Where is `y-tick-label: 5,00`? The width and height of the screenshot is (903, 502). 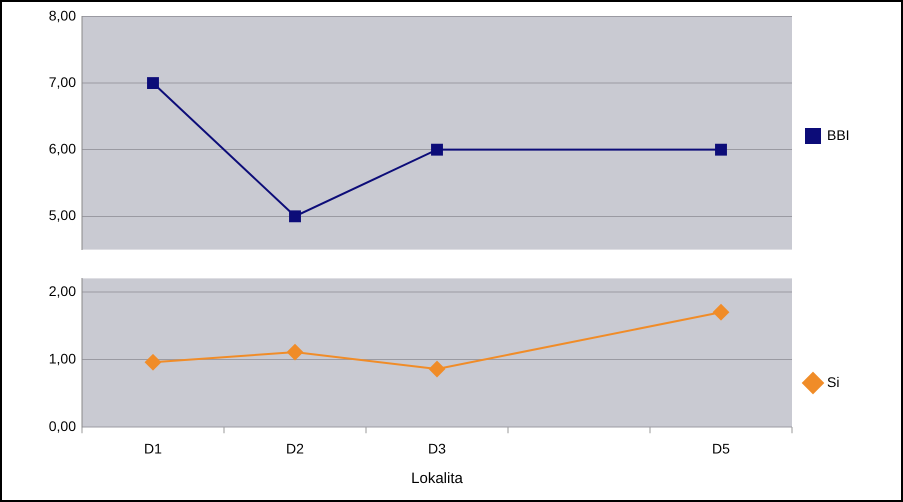
y-tick-label: 5,00 is located at coordinates (62, 215).